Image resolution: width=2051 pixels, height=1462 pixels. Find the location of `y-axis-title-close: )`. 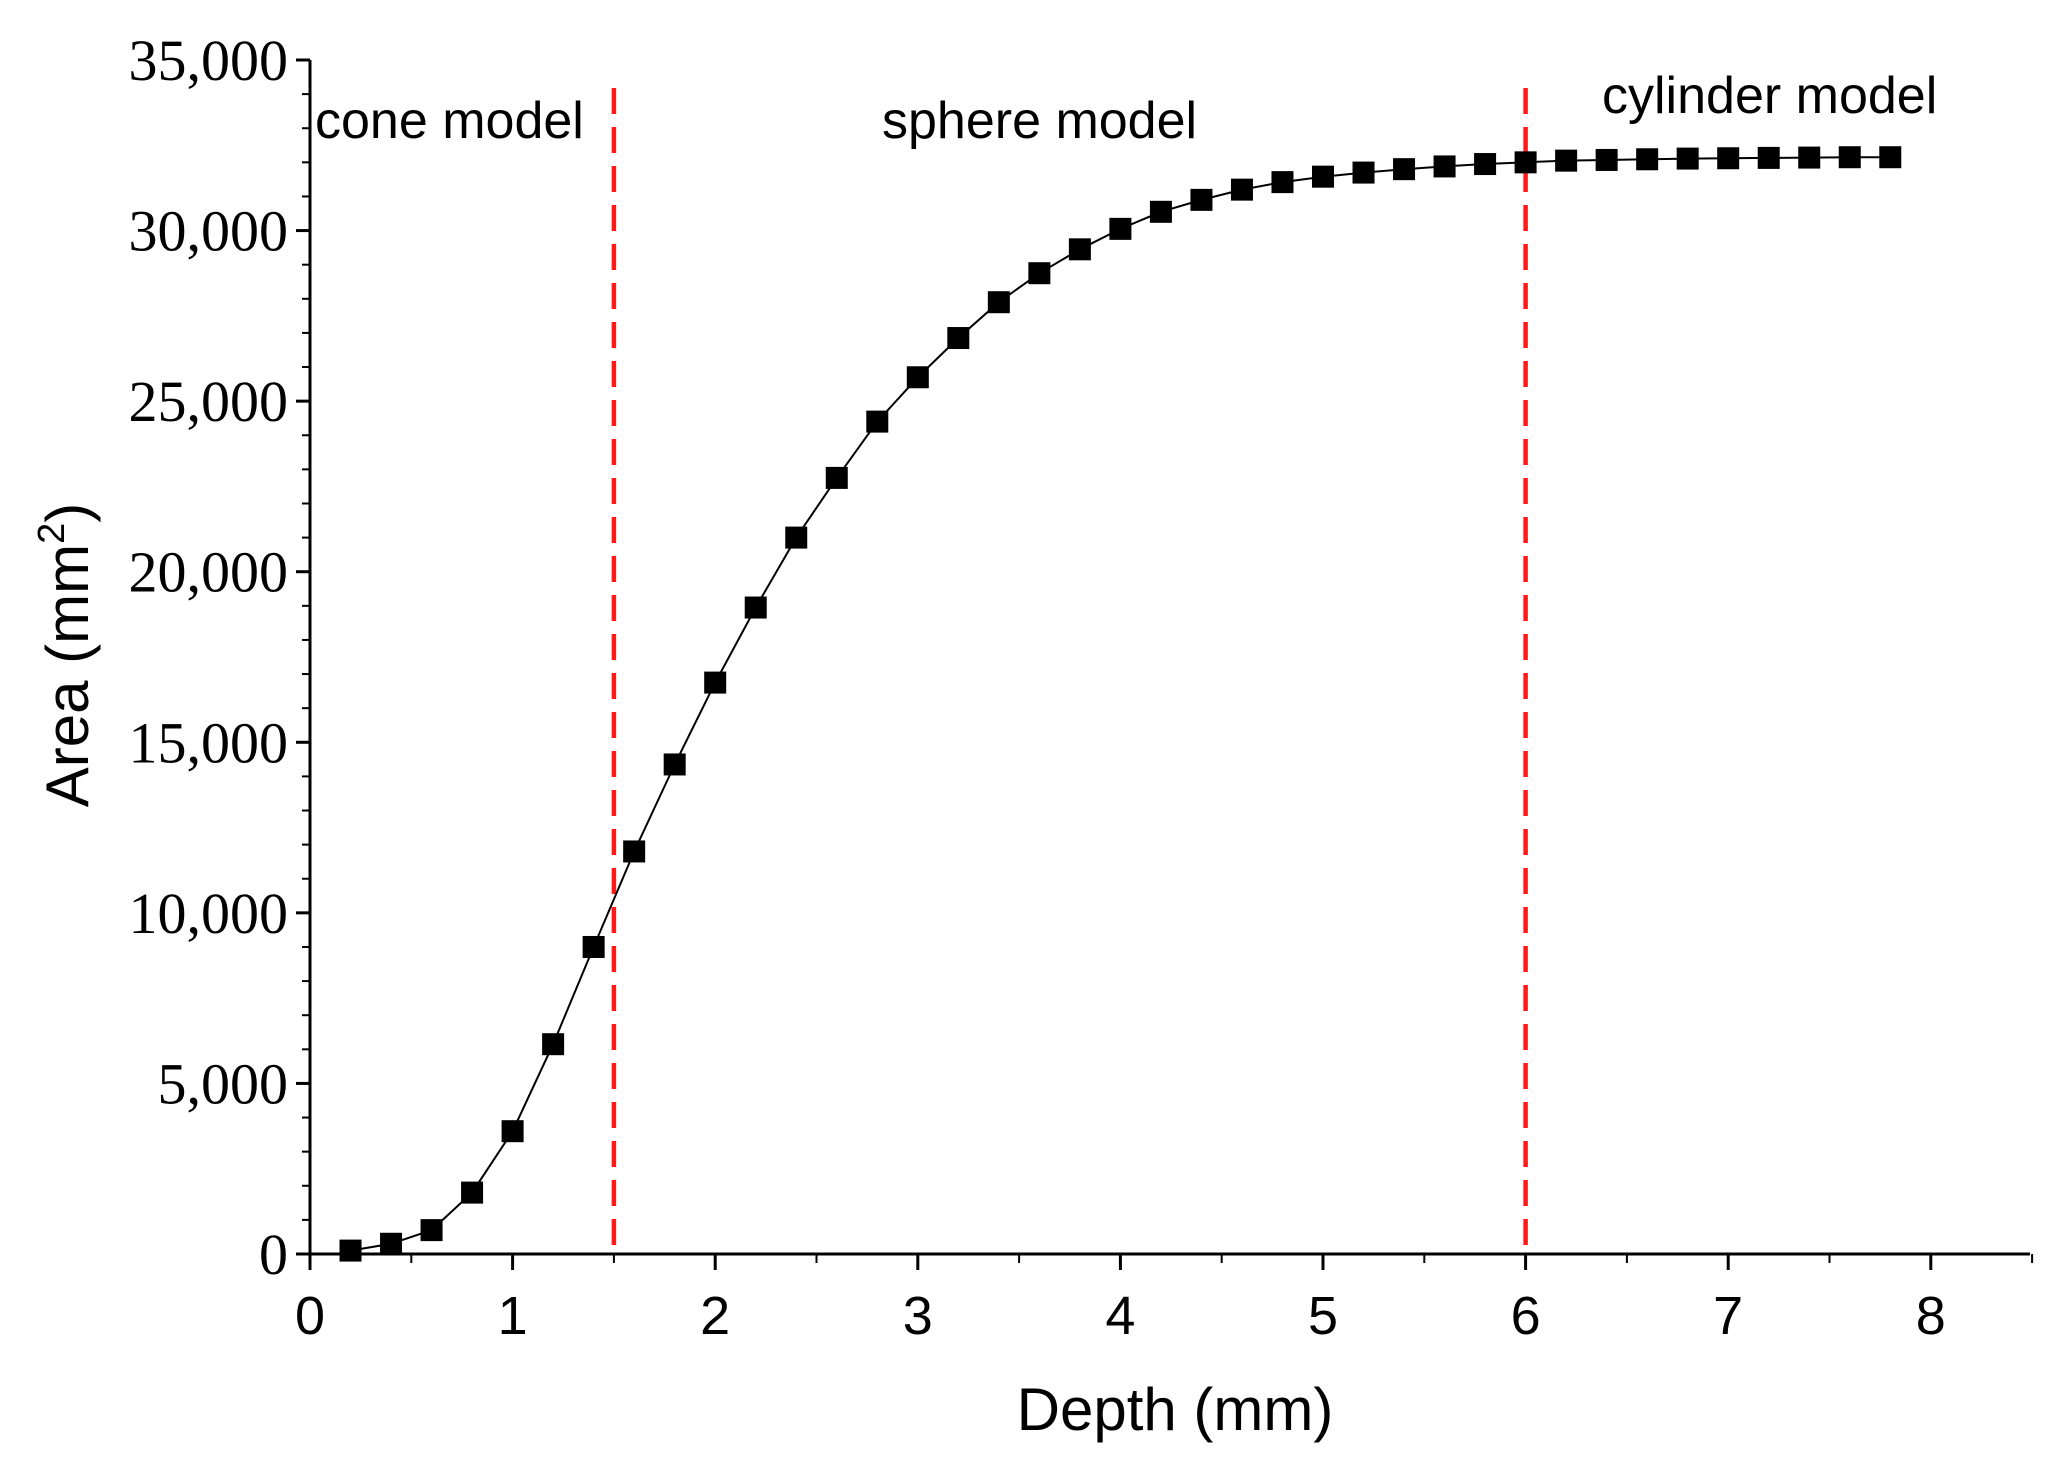

y-axis-title-close: ) is located at coordinates (67, 513).